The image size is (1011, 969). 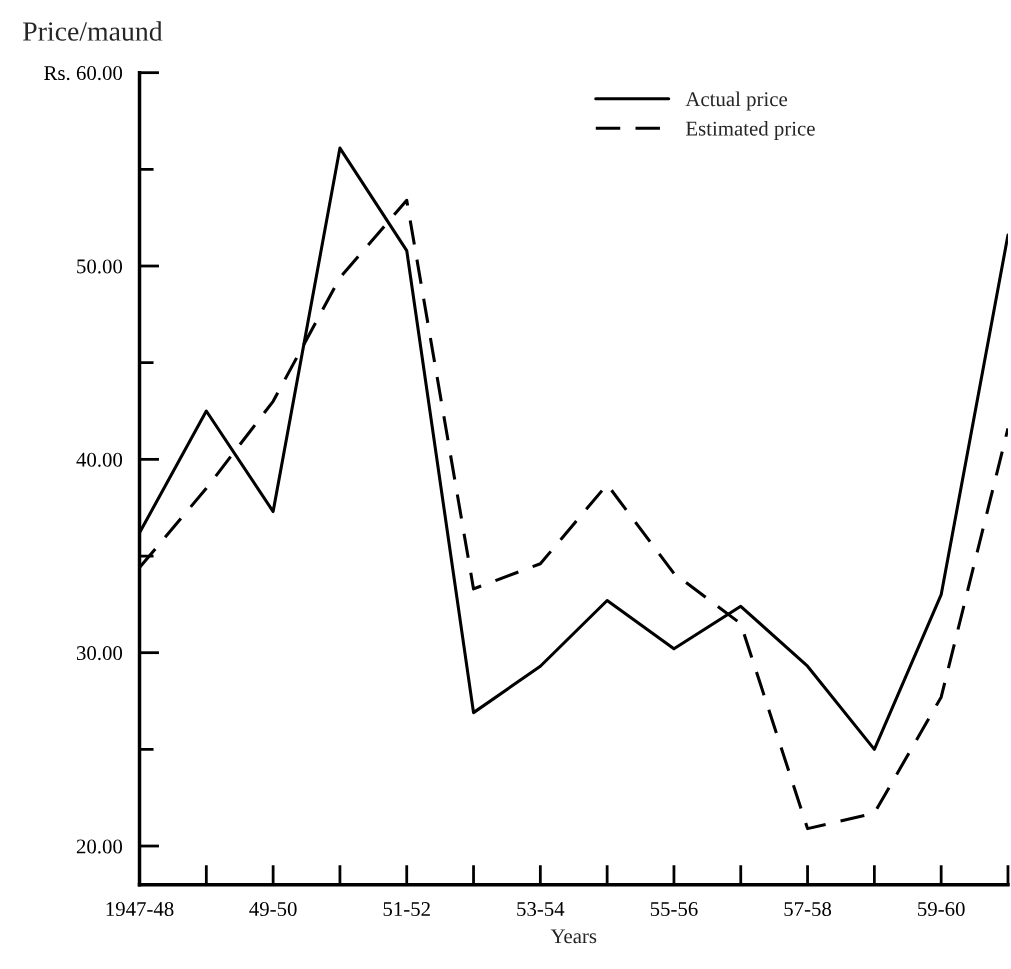 I want to click on y-tick-label: 50.00, so click(x=100, y=266).